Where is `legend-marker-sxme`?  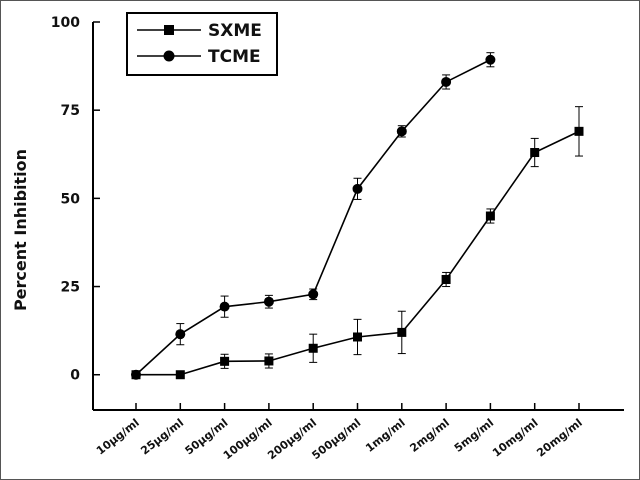 legend-marker-sxme is located at coordinates (169, 30).